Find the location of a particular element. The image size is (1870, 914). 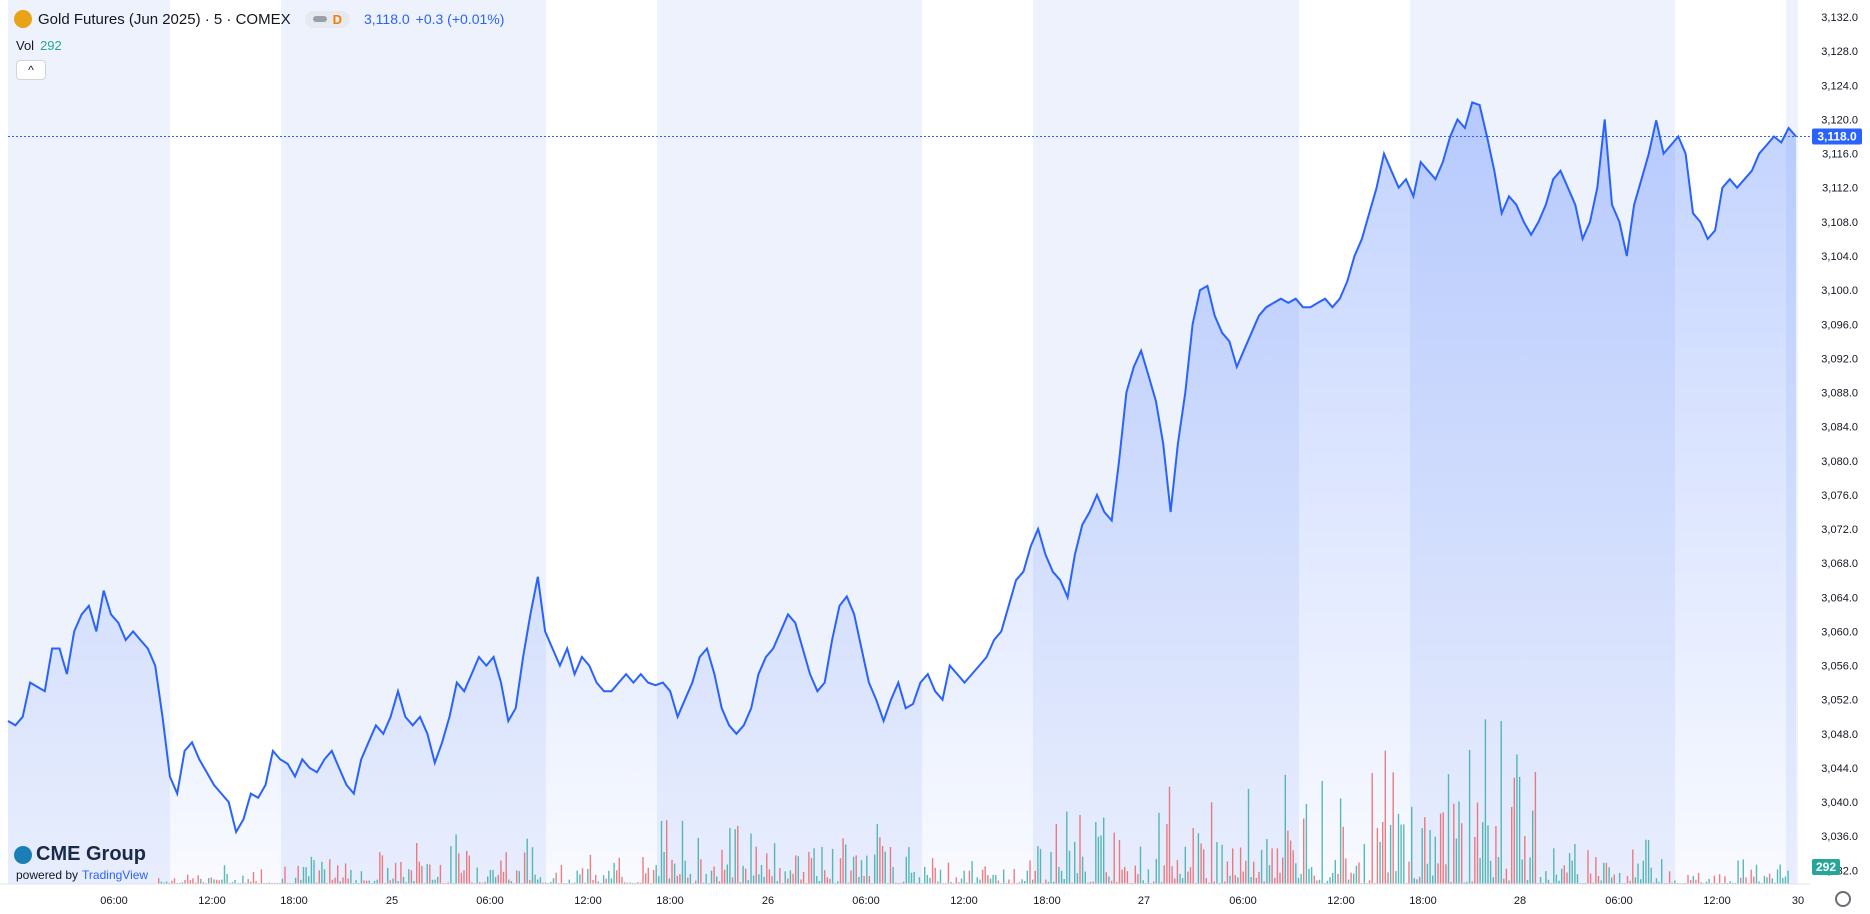

price-change: +0.3 (+0.01%) is located at coordinates (460, 19).